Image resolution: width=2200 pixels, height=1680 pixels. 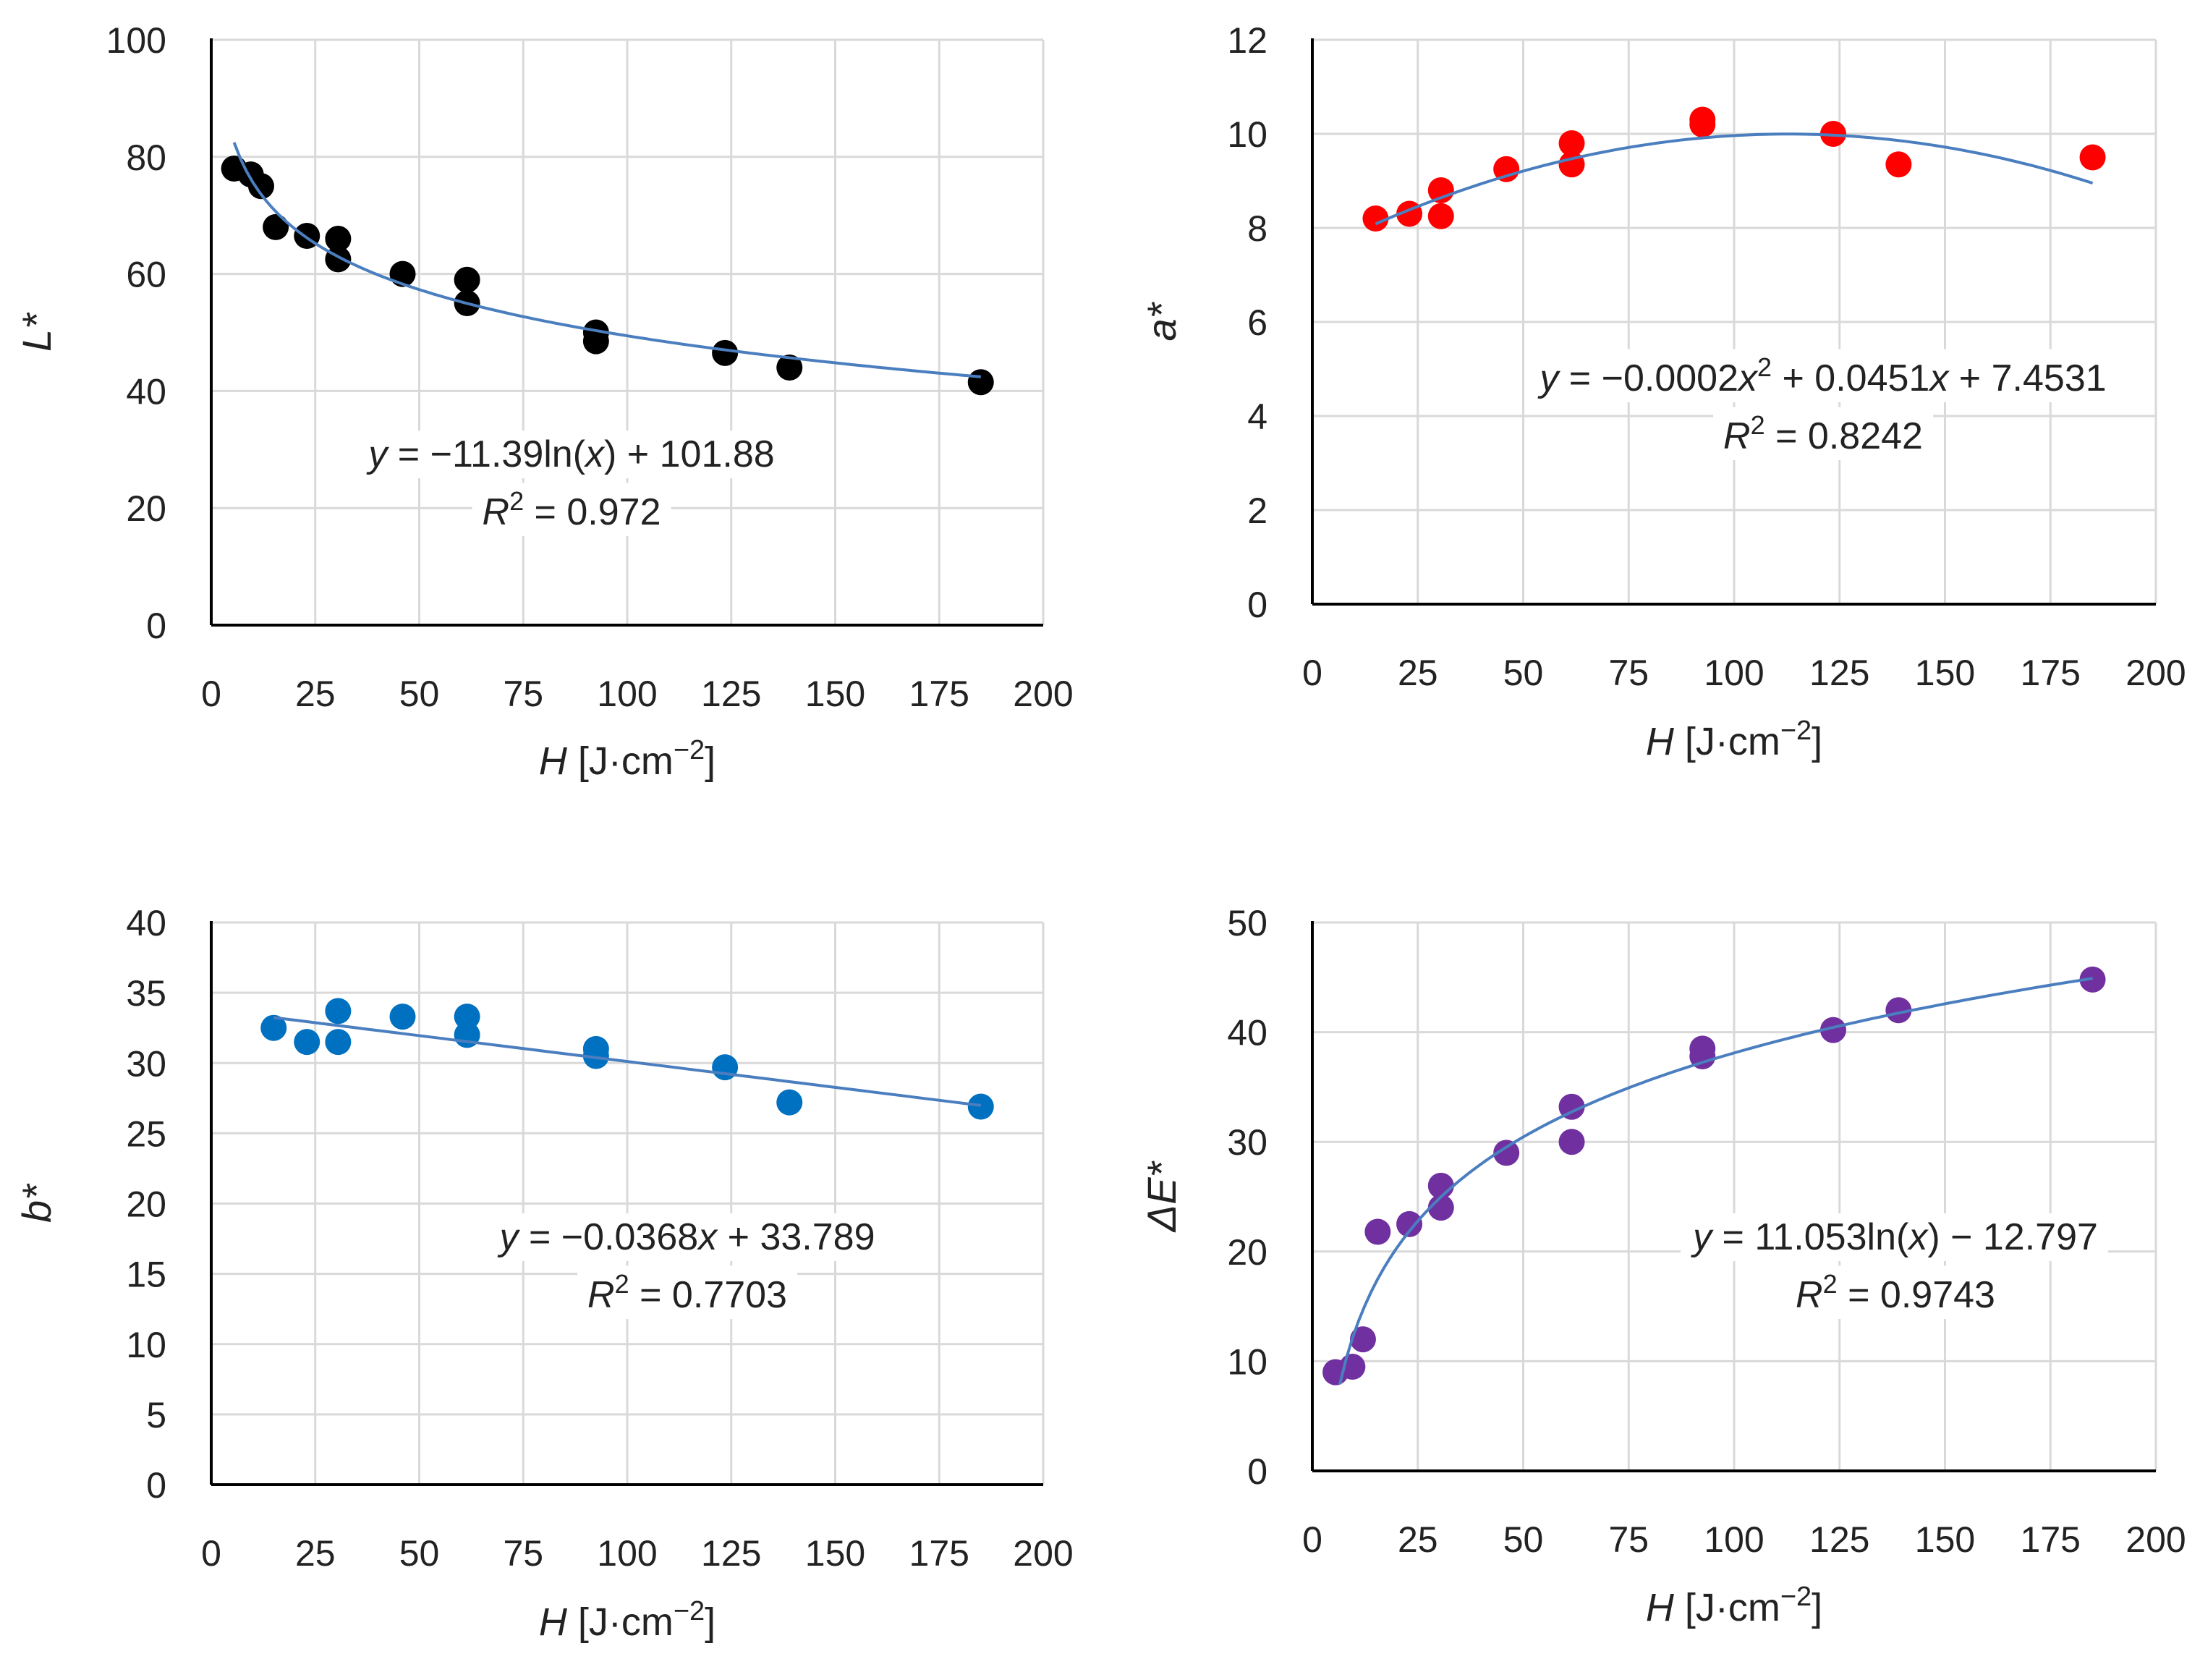 What do you see at coordinates (146, 1133) in the screenshot?
I see `y-tick-label: 25` at bounding box center [146, 1133].